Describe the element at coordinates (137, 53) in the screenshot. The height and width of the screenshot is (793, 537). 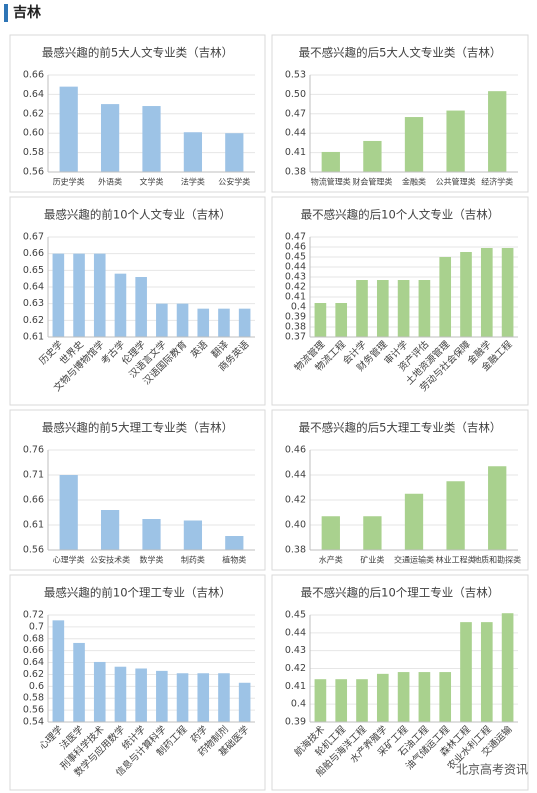
I see `chart-title: 最感兴趣的前5大人文专业类（吉林）` at that location.